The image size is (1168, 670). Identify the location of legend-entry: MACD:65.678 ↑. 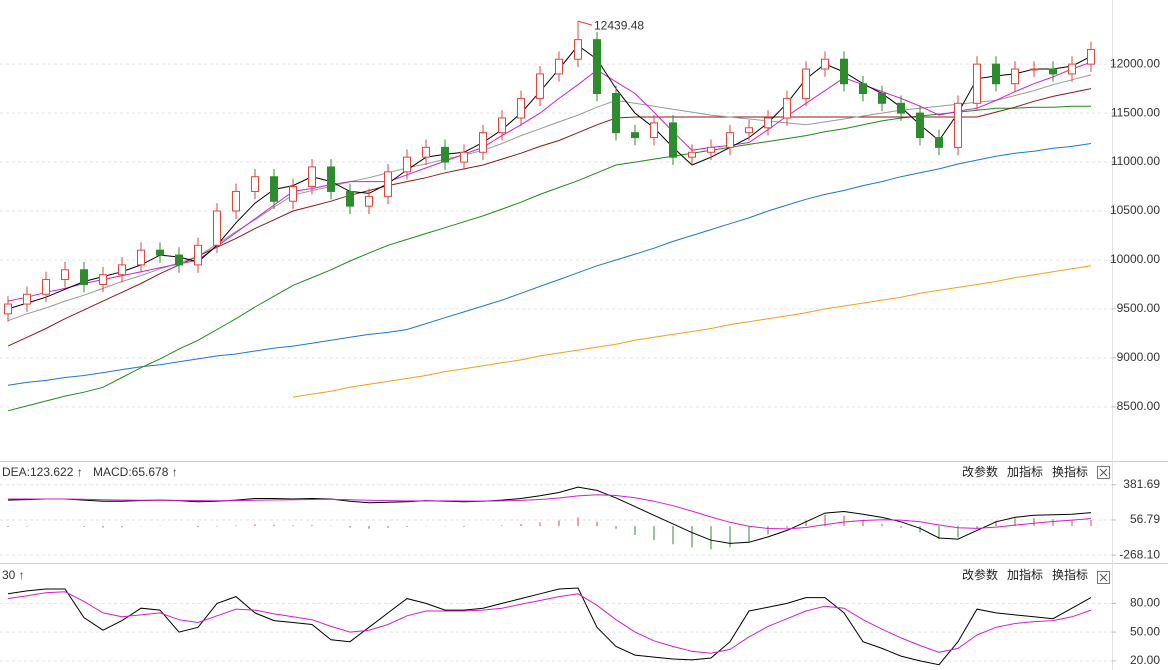
(135, 472).